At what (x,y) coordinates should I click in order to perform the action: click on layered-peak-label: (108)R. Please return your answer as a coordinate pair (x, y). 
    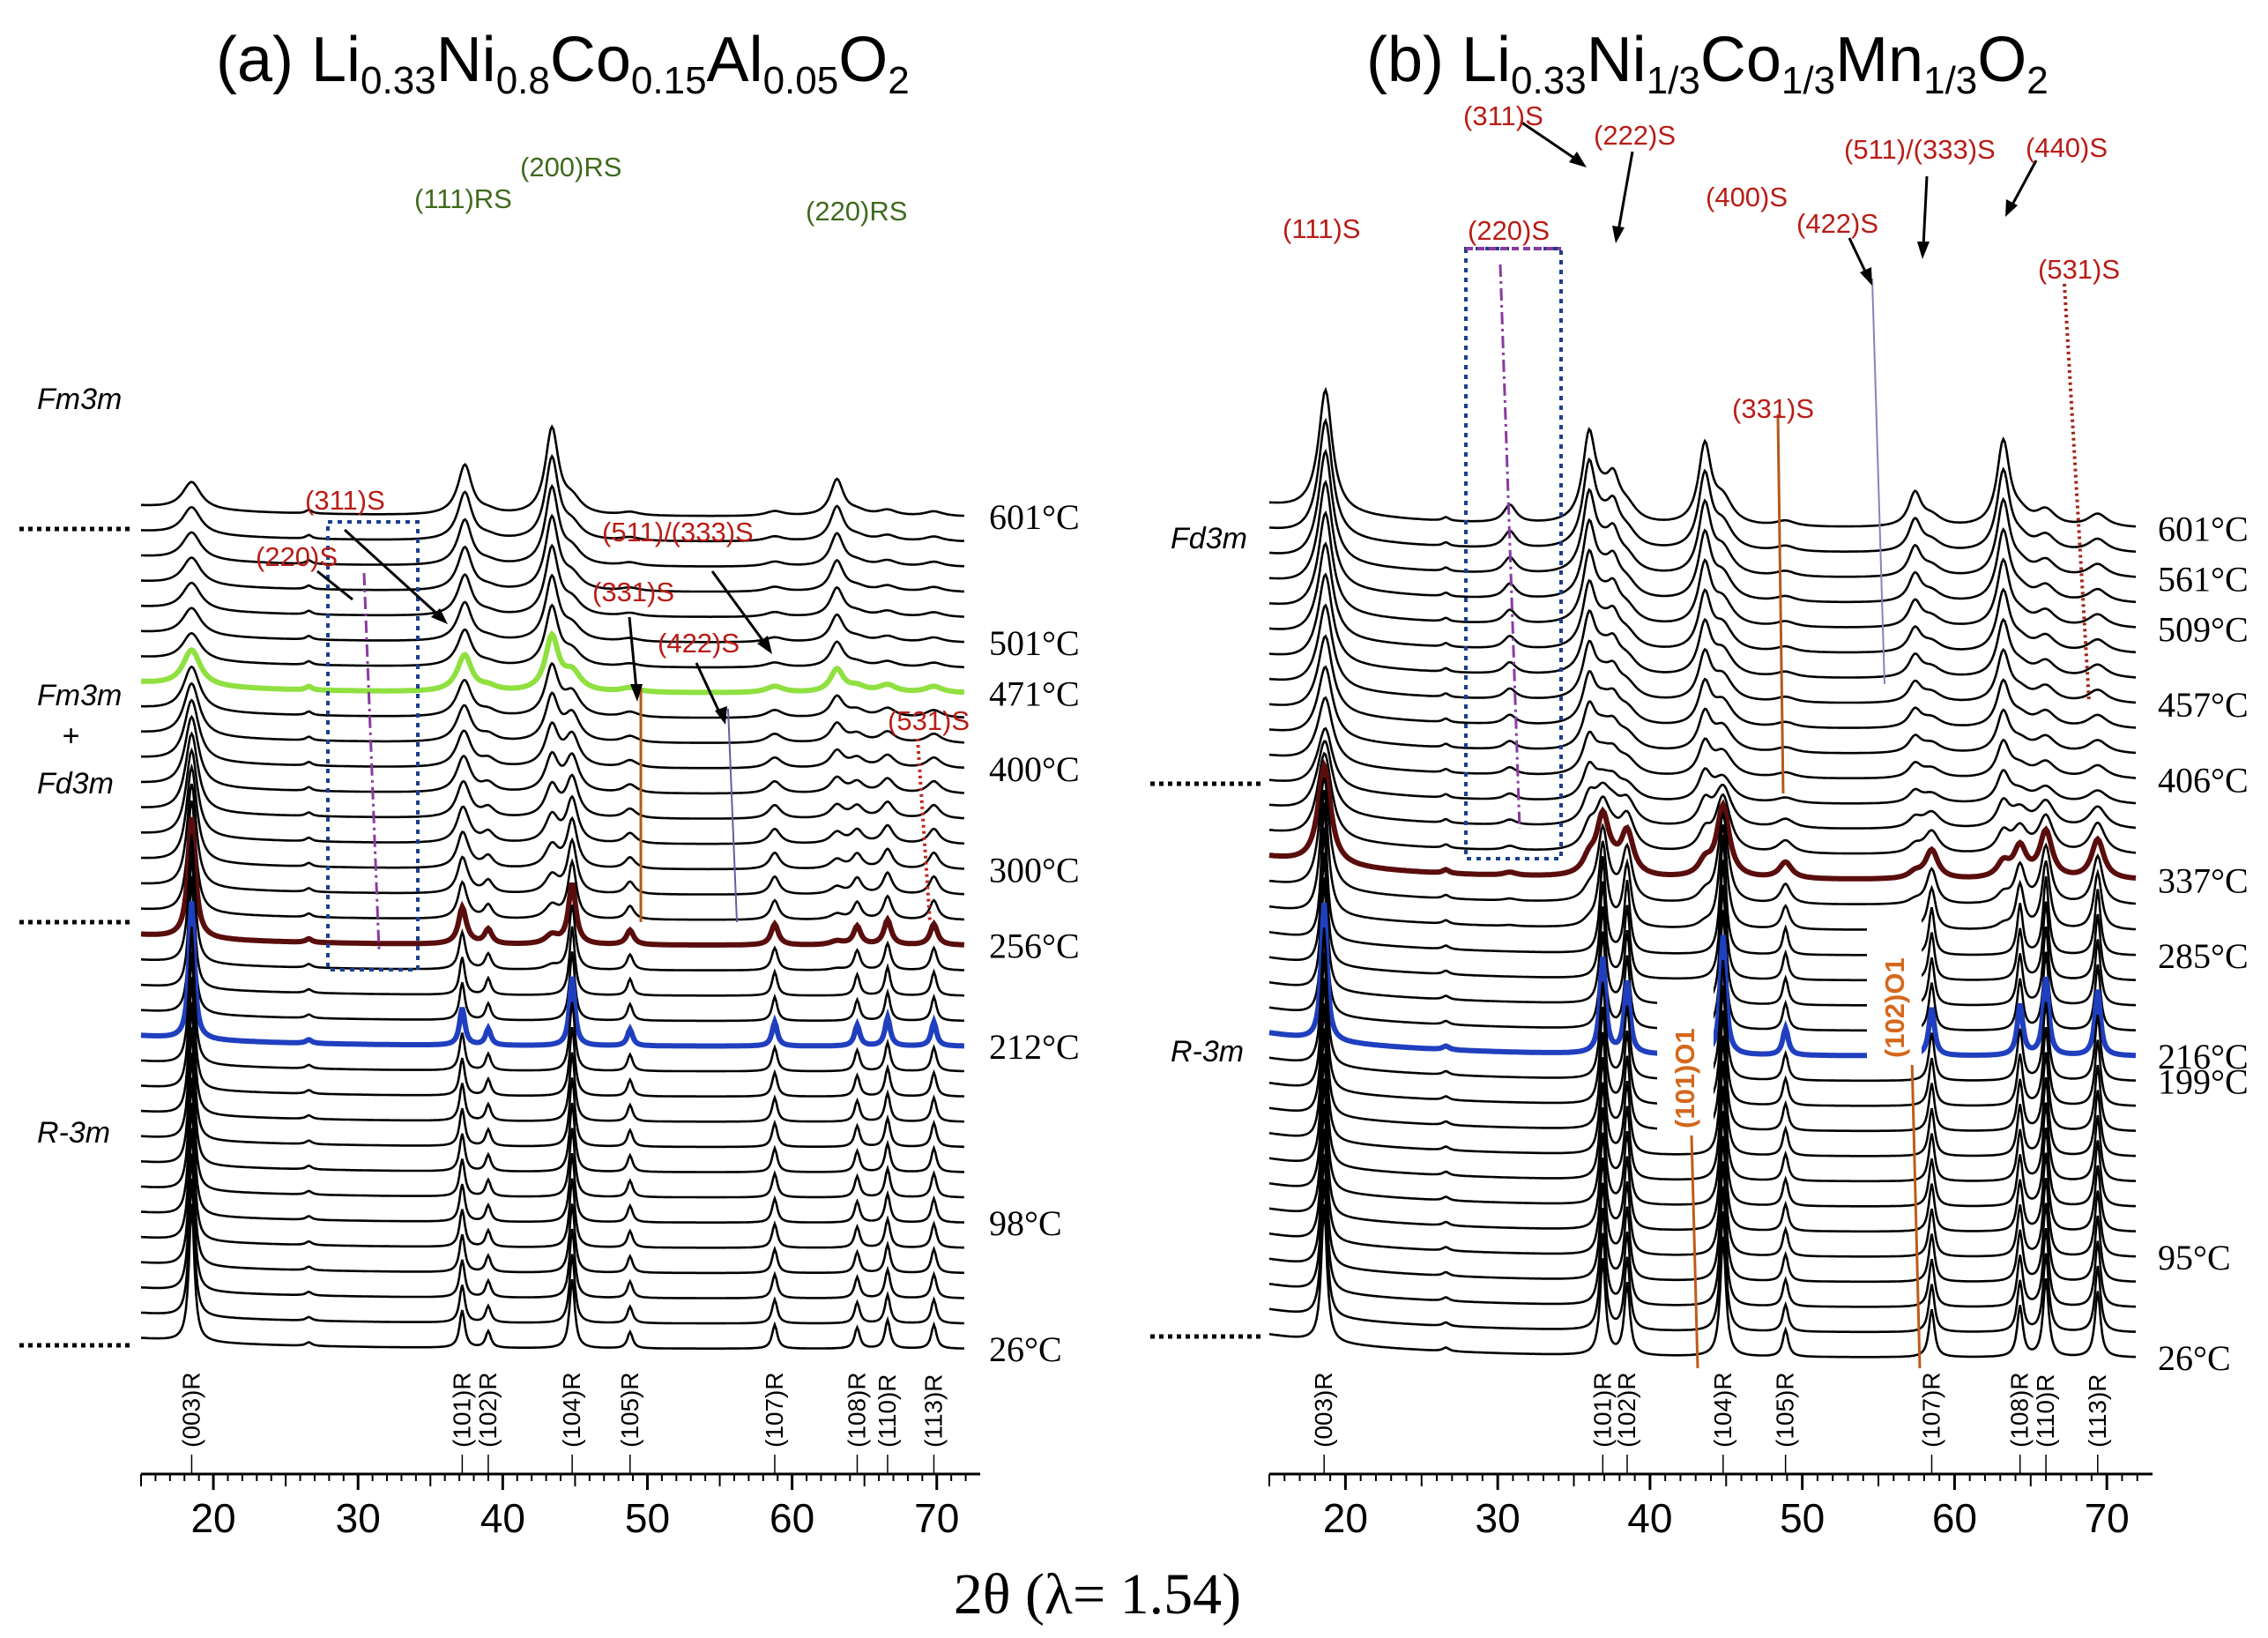
    Looking at the image, I should click on (2020, 1410).